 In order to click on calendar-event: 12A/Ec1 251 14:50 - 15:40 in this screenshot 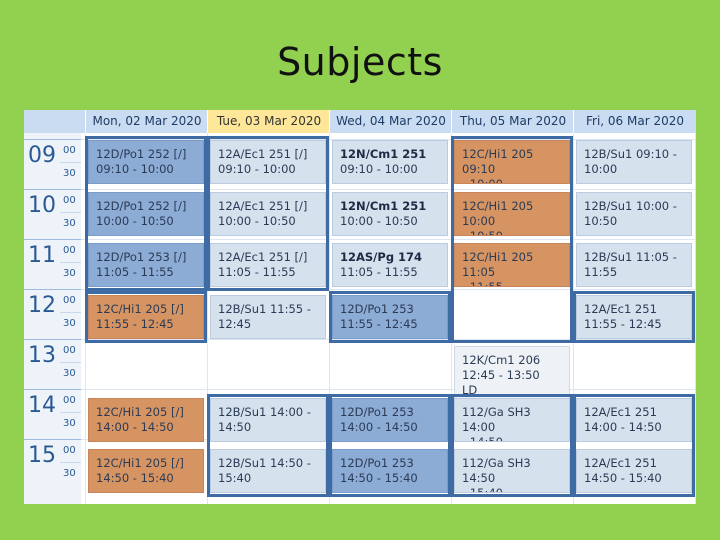, I will do `click(634, 471)`.